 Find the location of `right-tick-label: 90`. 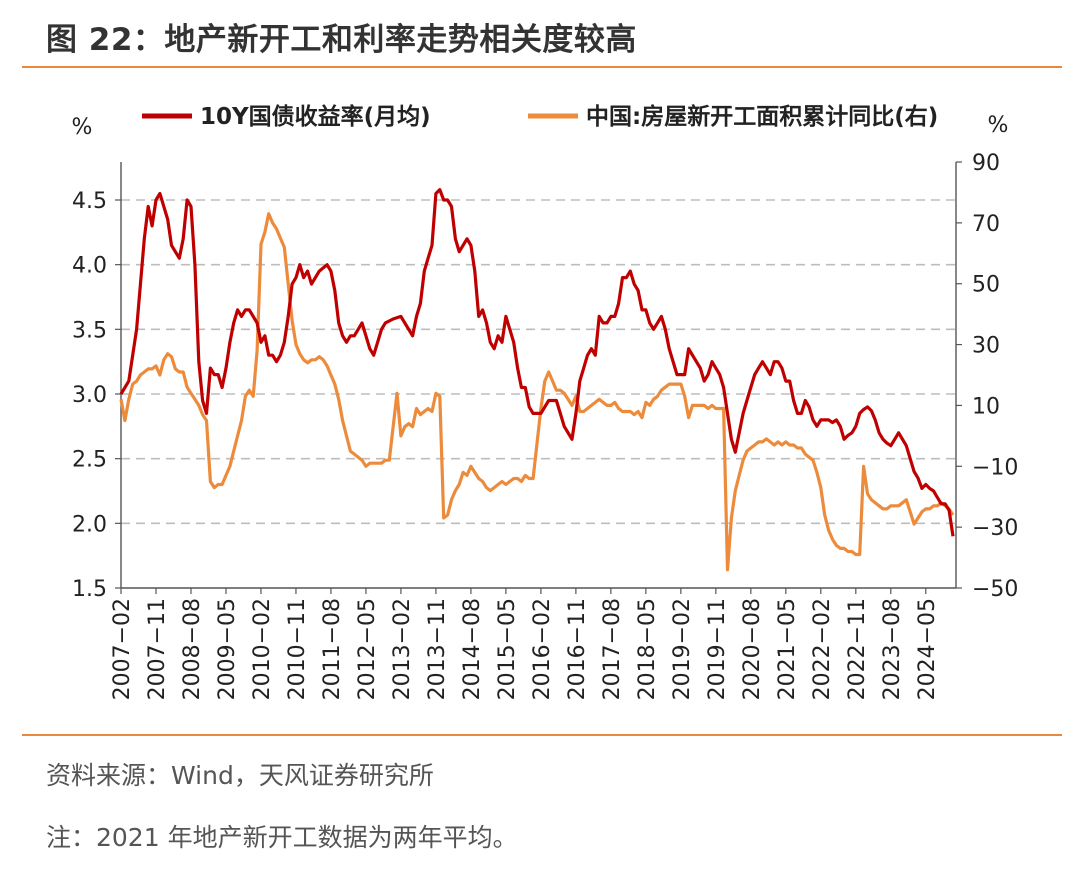

right-tick-label: 90 is located at coordinates (986, 163).